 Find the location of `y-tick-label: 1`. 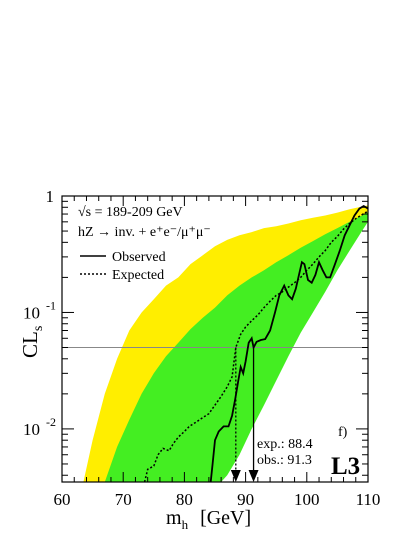

y-tick-label: 1 is located at coordinates (50, 196).